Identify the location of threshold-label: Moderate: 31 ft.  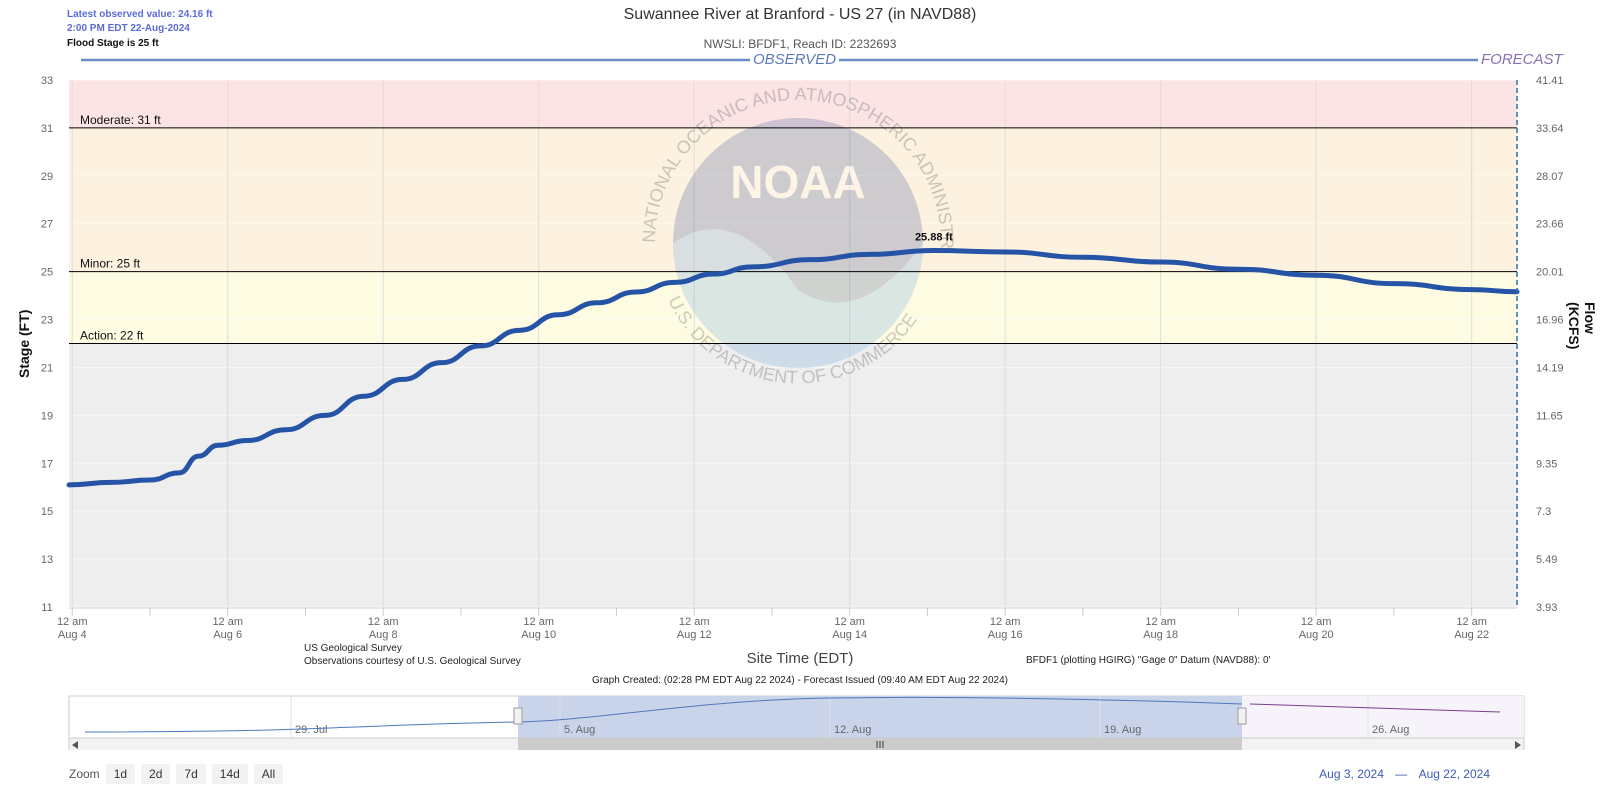
(120, 120).